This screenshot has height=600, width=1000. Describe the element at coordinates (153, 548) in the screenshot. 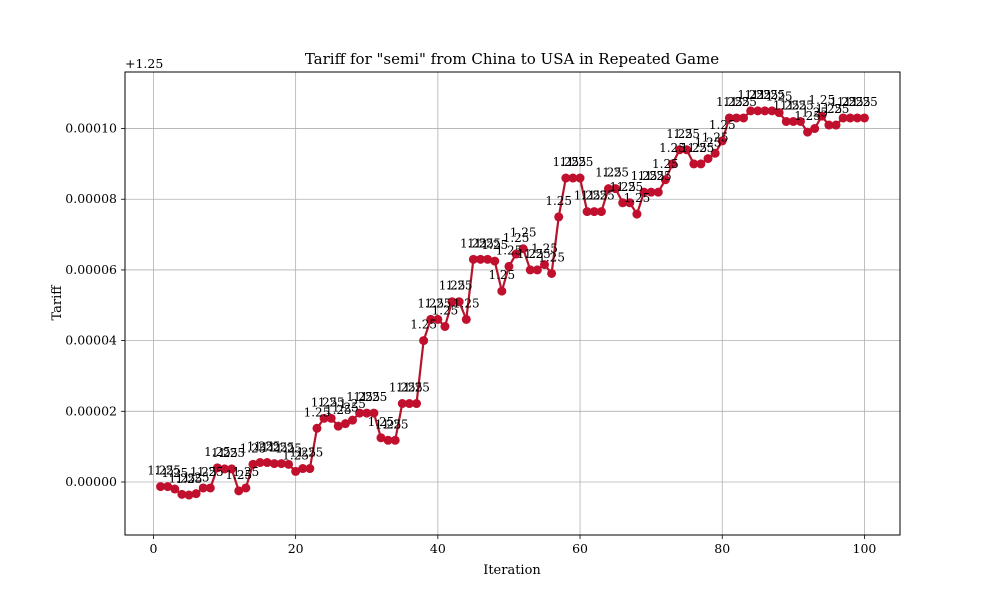

I see `x-tick-label: 0` at that location.